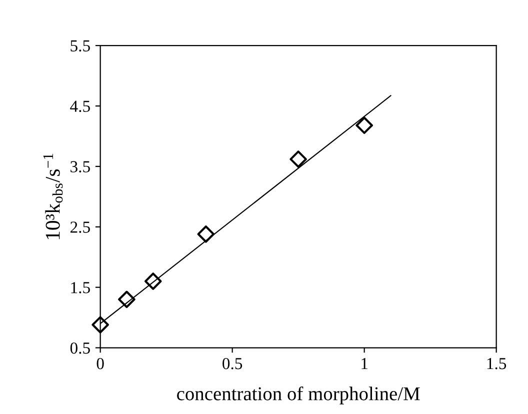 This screenshot has height=414, width=528. I want to click on y-tick-label: 4.5, so click(80, 106).